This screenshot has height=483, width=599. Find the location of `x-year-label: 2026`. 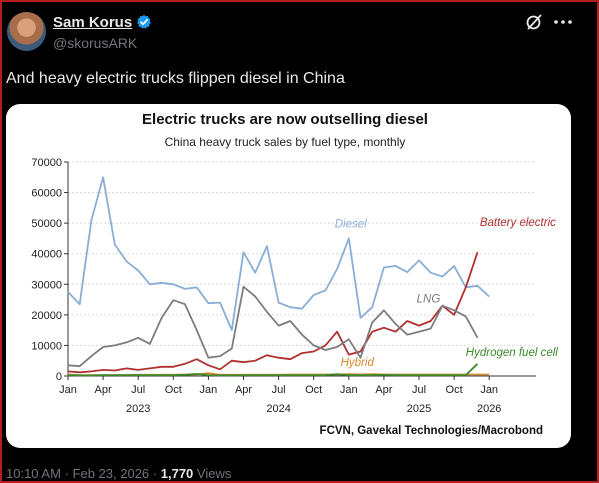

x-year-label: 2026 is located at coordinates (489, 409).